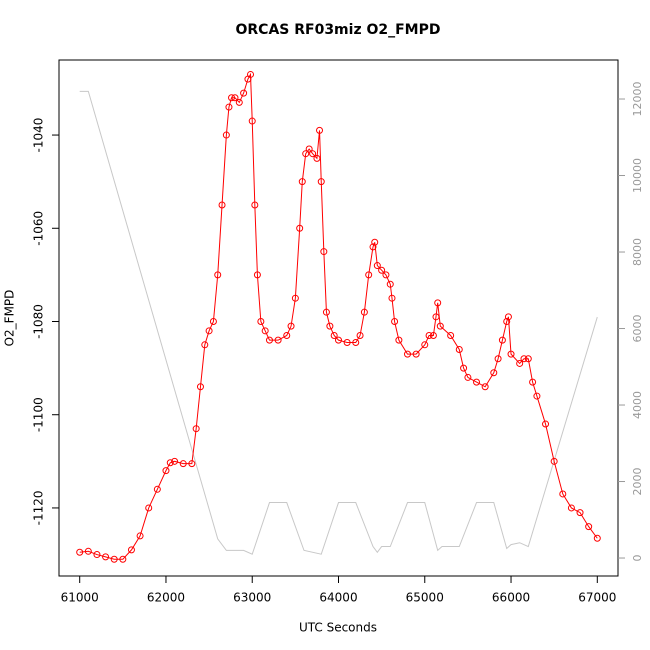 The image size is (650, 650). I want to click on y-tick-label: -1080, so click(39, 321).